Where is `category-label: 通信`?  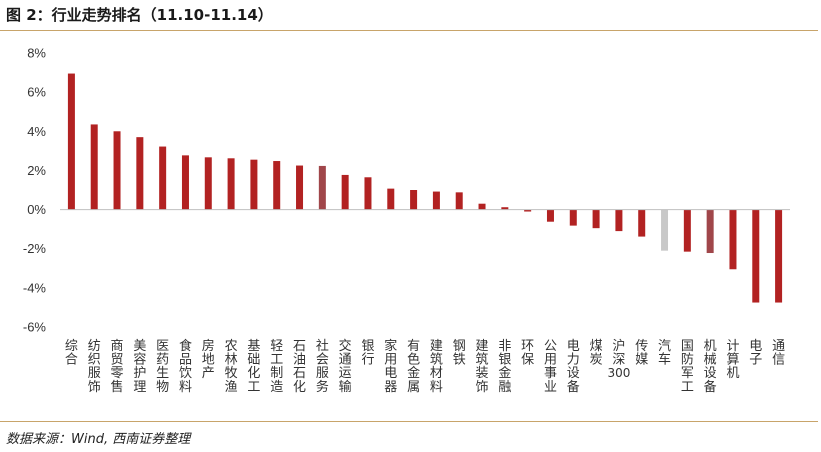 category-label: 通信 is located at coordinates (778, 353).